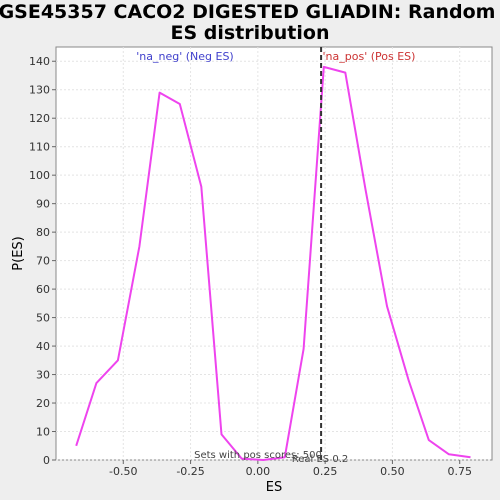 The width and height of the screenshot is (500, 500). I want to click on y-tick-label: 60, so click(43, 289).